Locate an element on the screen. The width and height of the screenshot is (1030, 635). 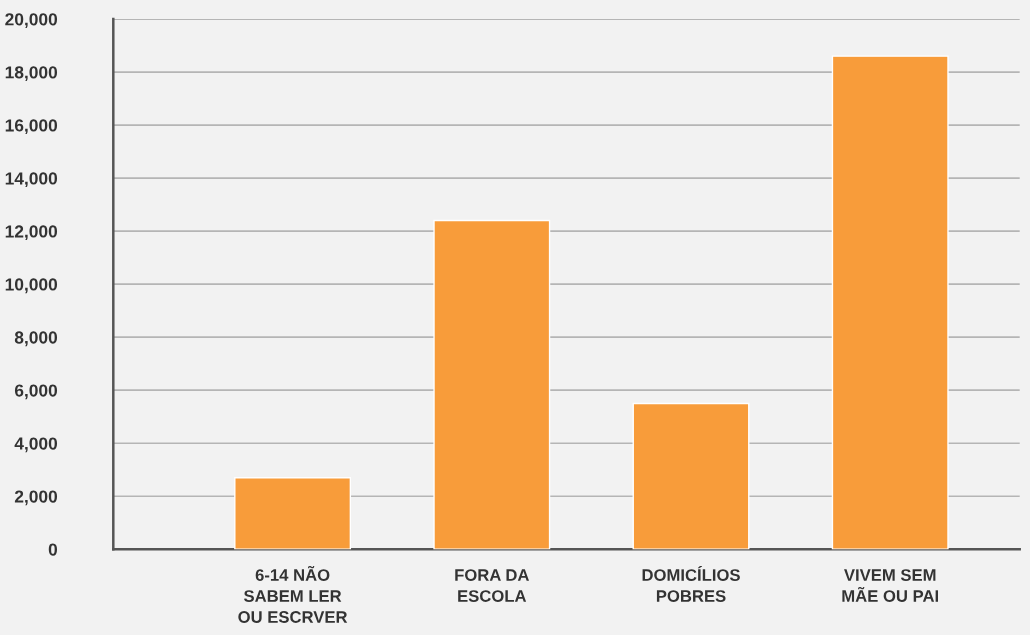
y-tick-label: 0 is located at coordinates (53, 549).